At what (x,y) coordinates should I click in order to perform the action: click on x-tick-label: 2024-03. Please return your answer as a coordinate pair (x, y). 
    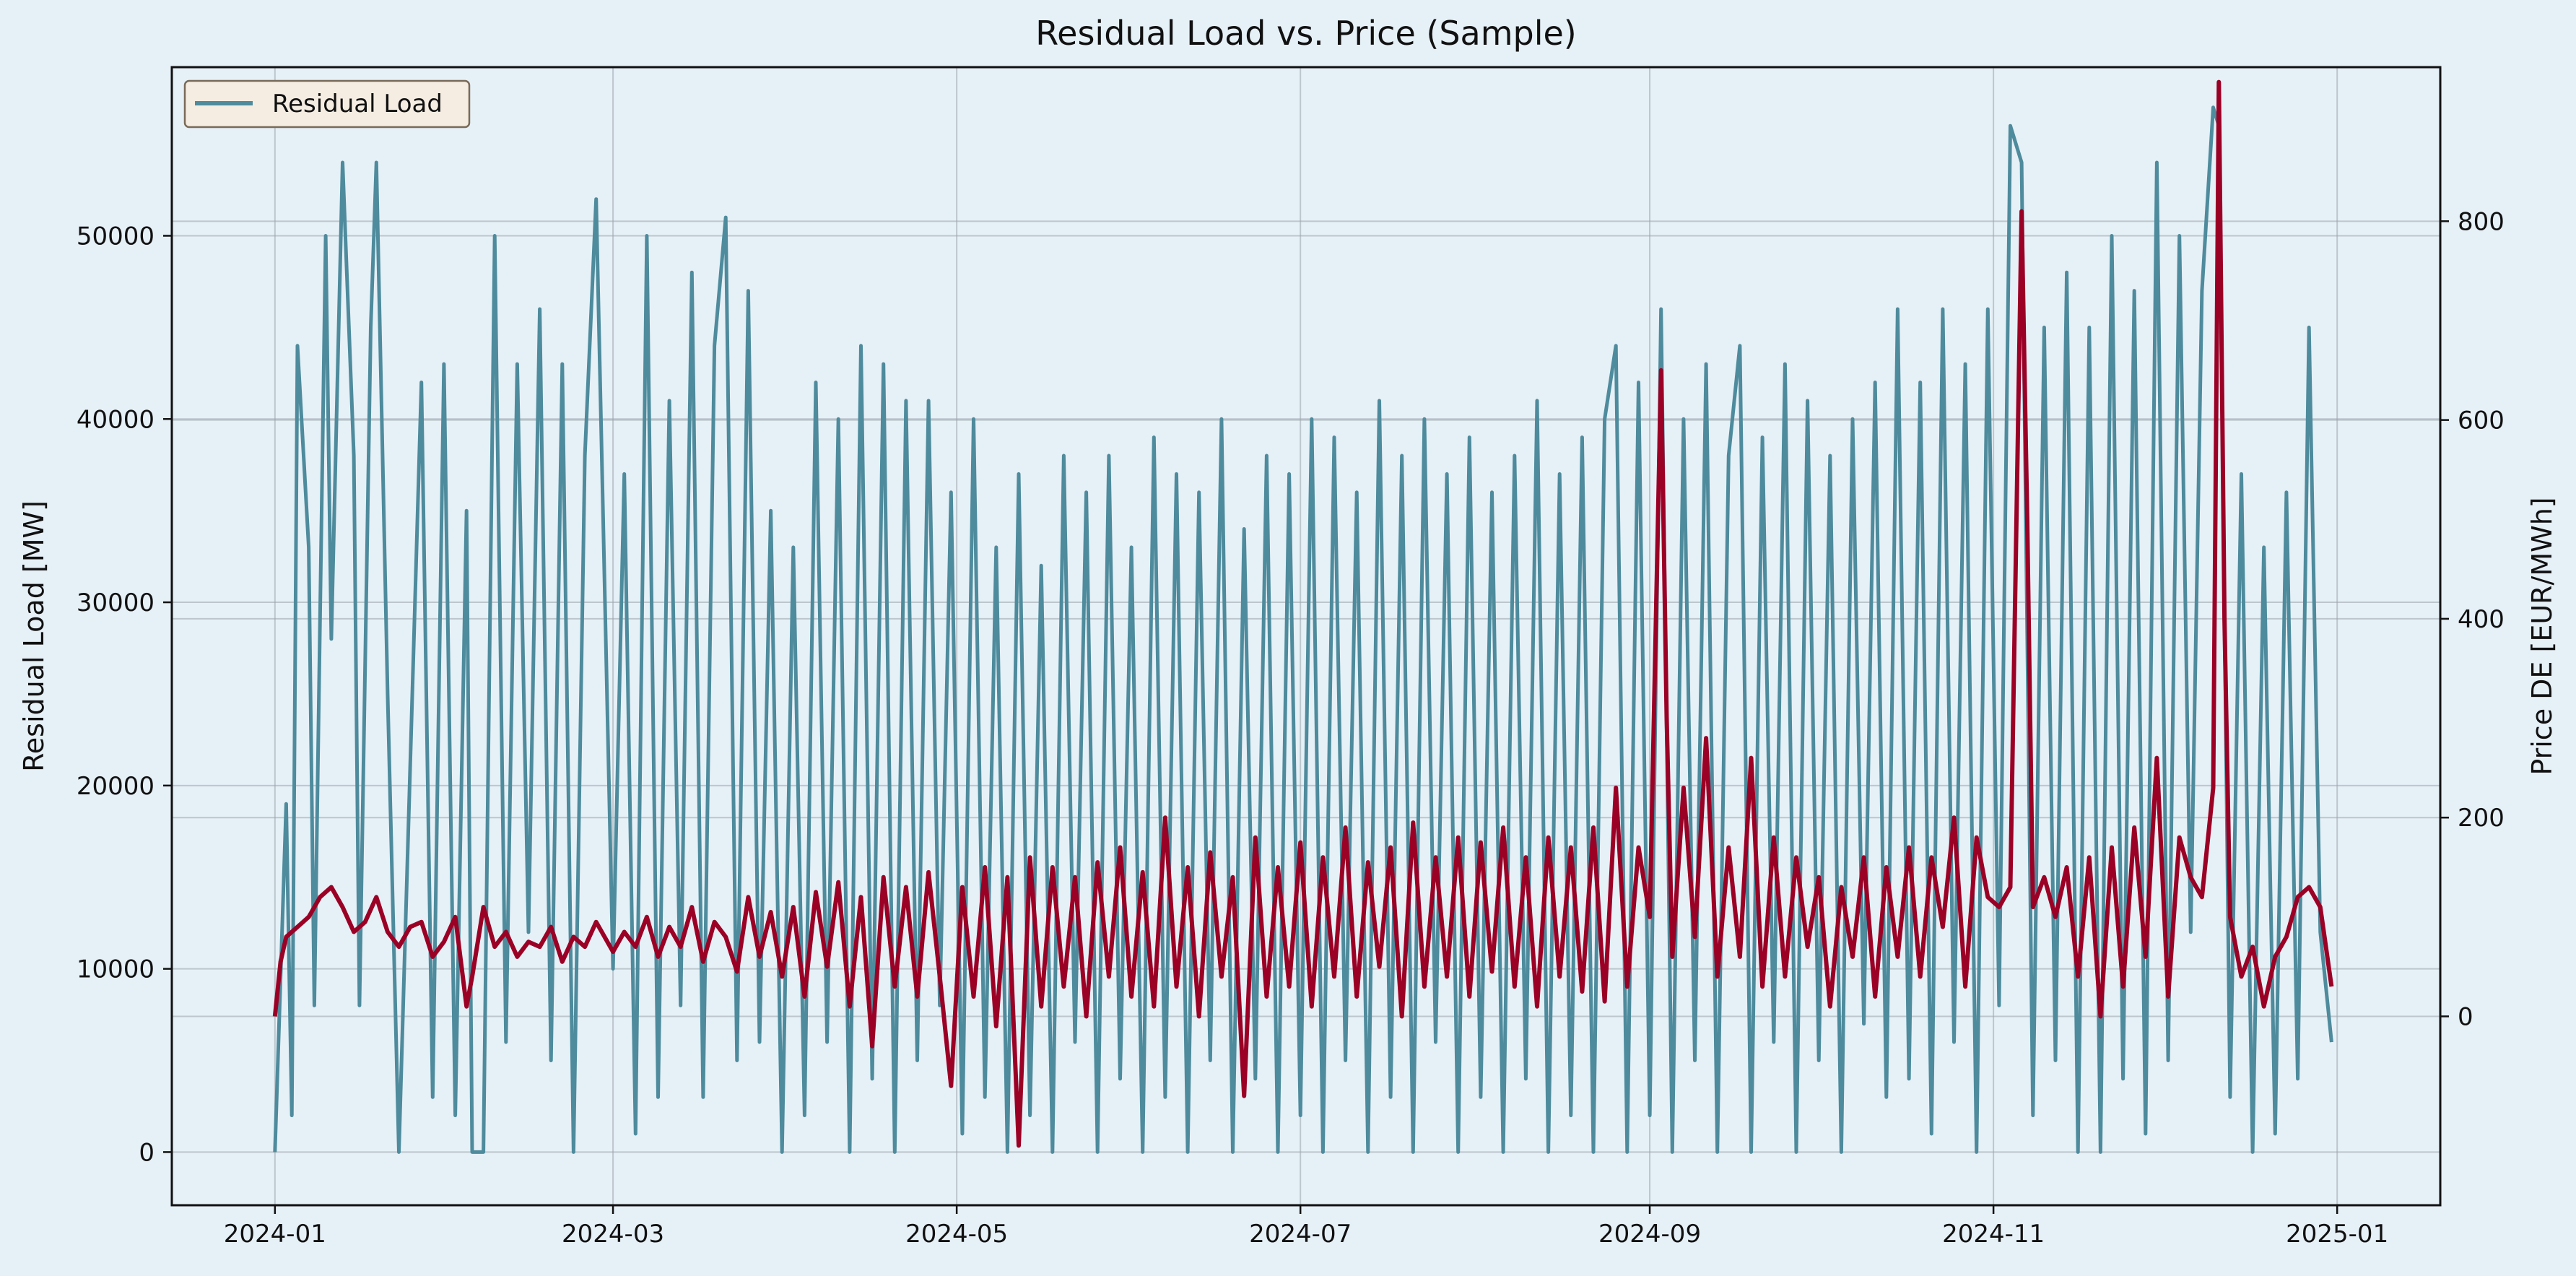
    Looking at the image, I should click on (613, 1234).